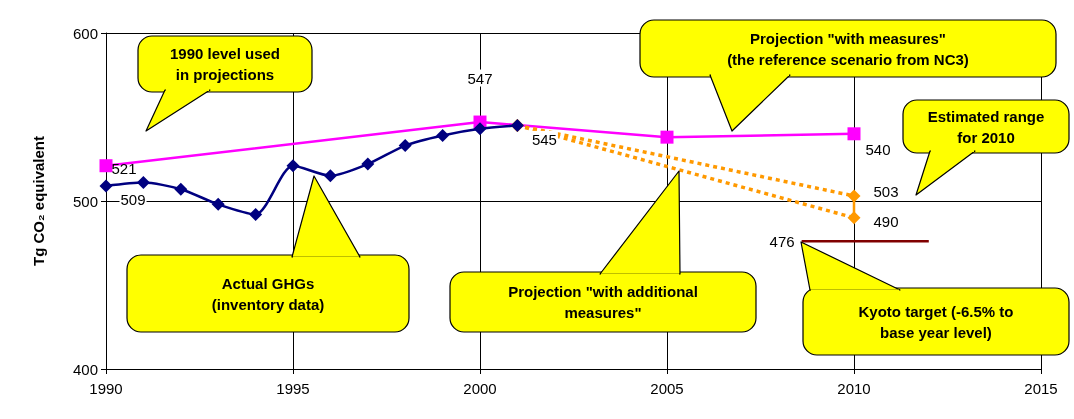 This screenshot has width=1074, height=419. What do you see at coordinates (225, 64) in the screenshot?
I see `annotation: 1990 level used in projections` at bounding box center [225, 64].